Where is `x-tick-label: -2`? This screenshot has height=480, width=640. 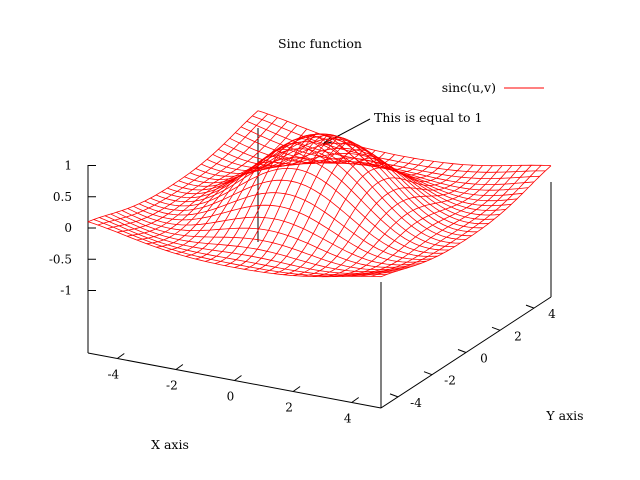
x-tick-label: -2 is located at coordinates (172, 386).